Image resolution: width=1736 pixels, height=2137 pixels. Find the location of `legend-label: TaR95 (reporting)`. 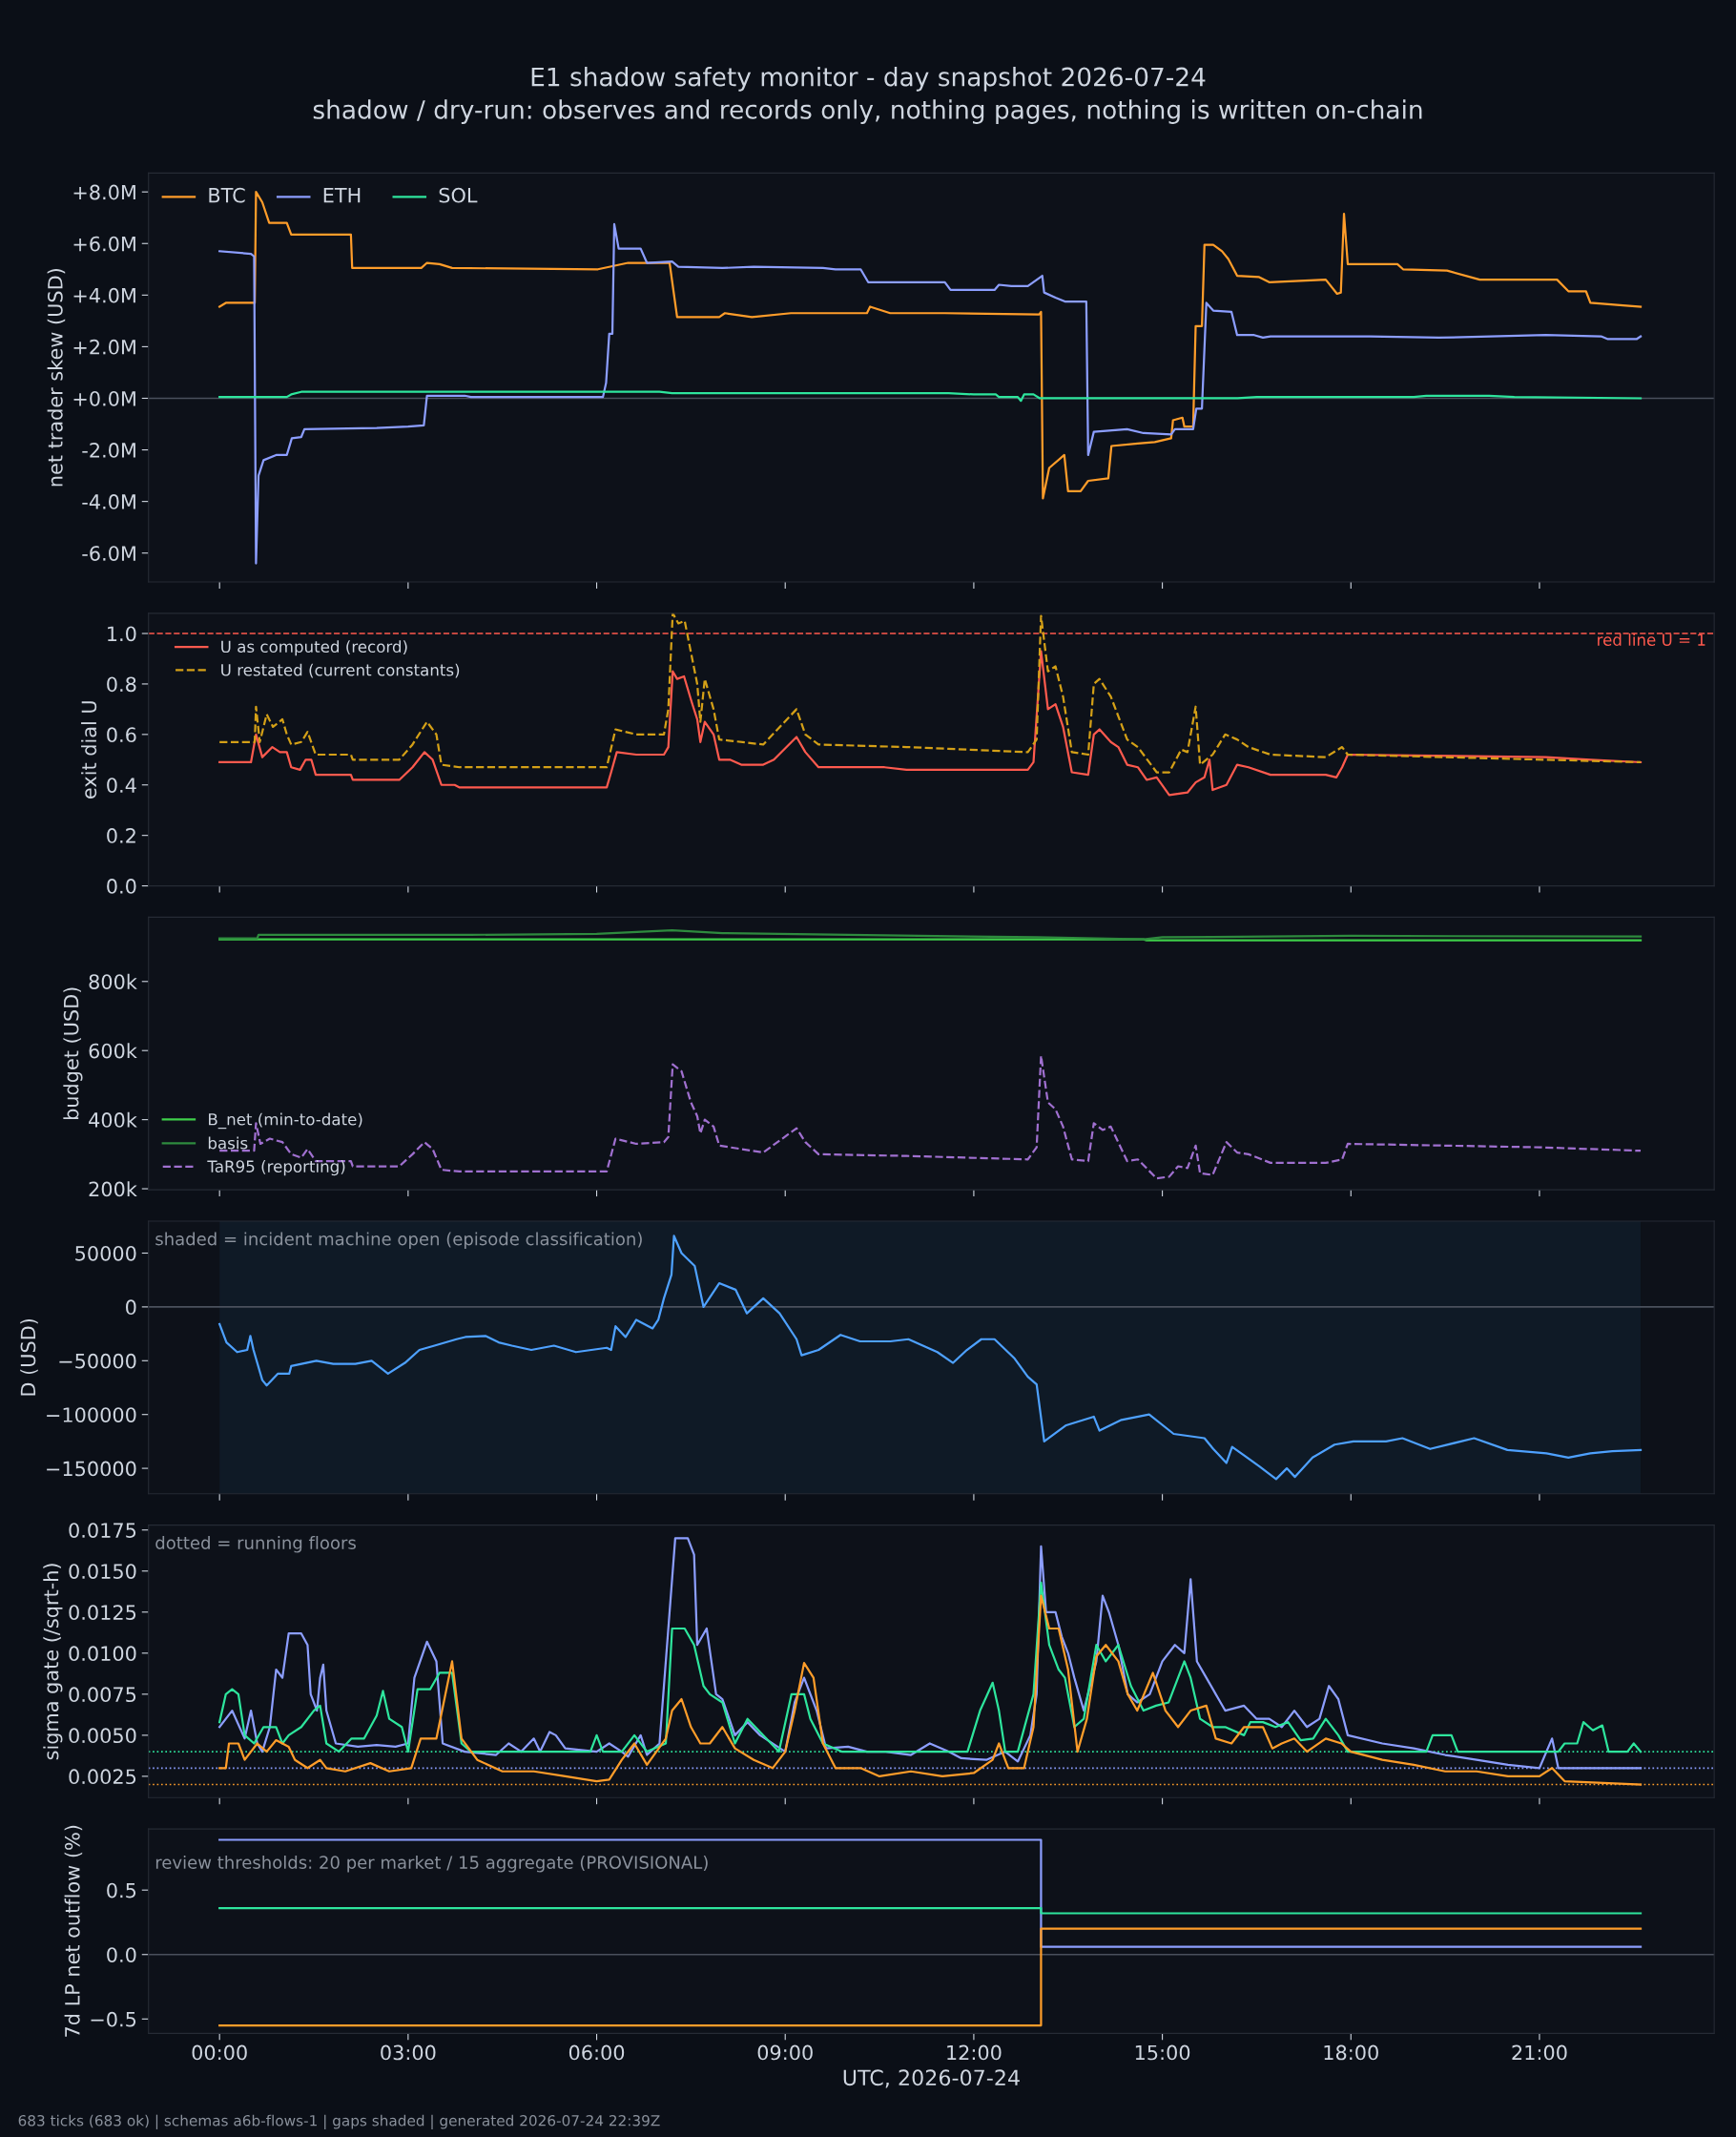

legend-label: TaR95 (reporting) is located at coordinates (276, 1168).